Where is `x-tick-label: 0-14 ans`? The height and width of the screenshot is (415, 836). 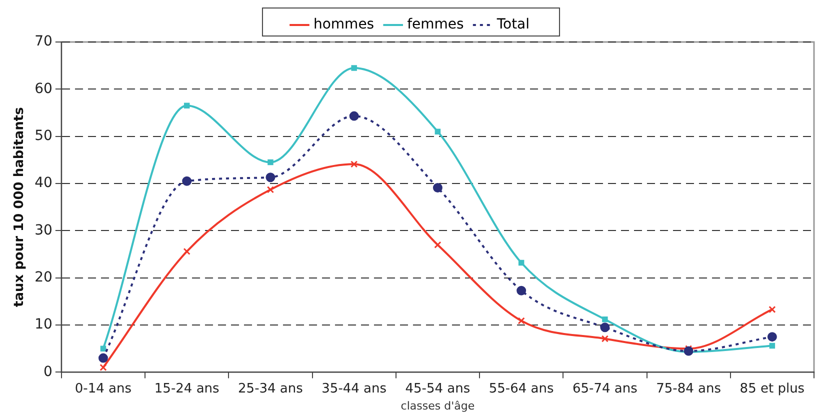 x-tick-label: 0-14 ans is located at coordinates (103, 388).